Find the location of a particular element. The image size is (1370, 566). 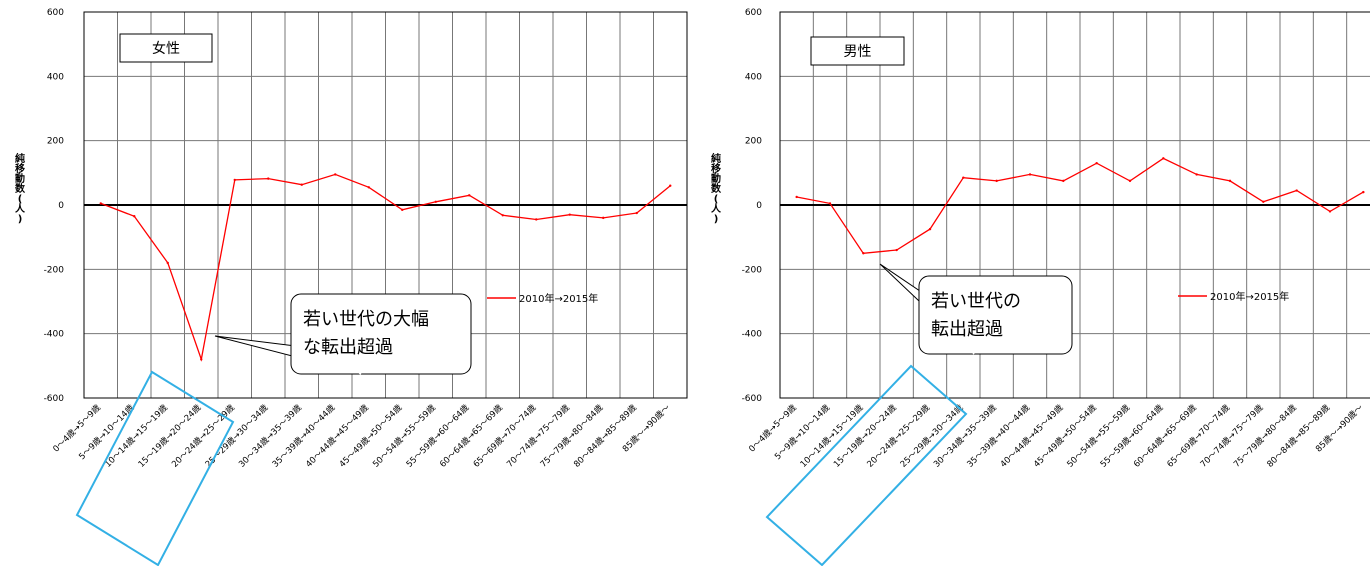

chart-title: 男性 is located at coordinates (858, 52).